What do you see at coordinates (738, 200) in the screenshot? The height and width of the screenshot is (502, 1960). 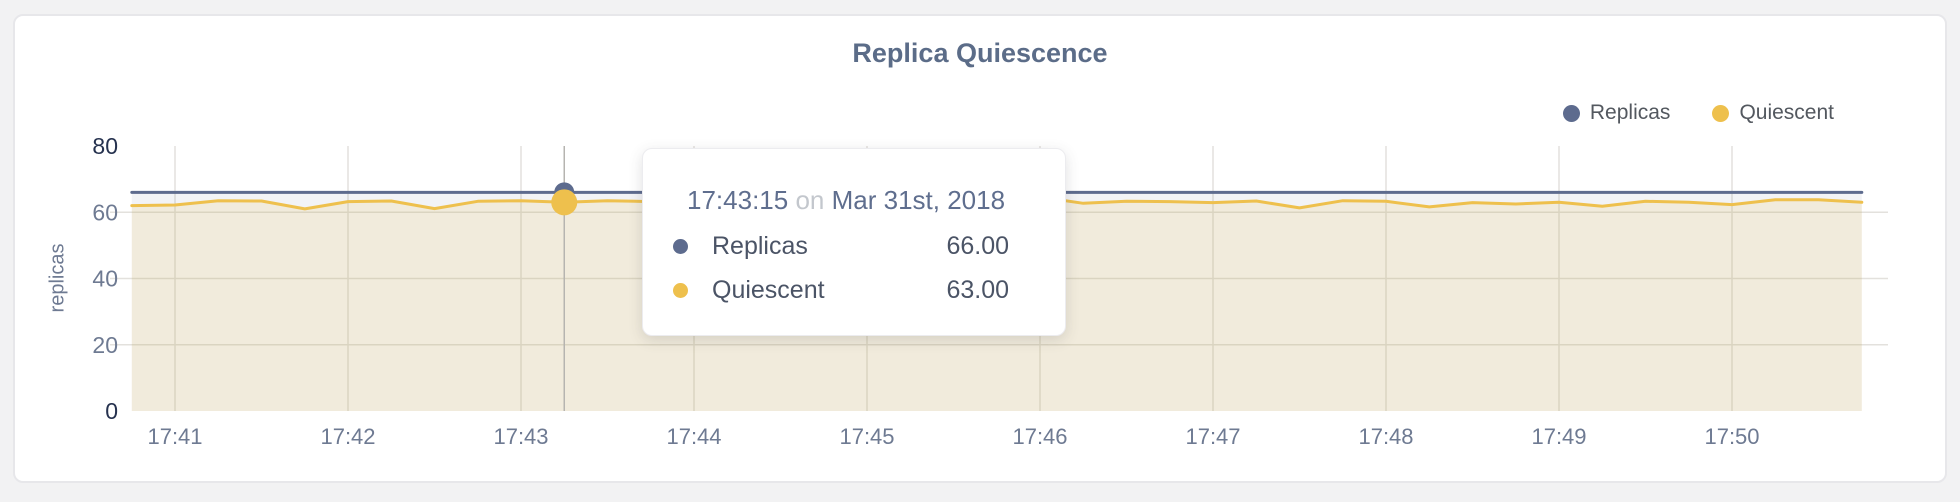 I see `tooltip-time: 17:43:15` at bounding box center [738, 200].